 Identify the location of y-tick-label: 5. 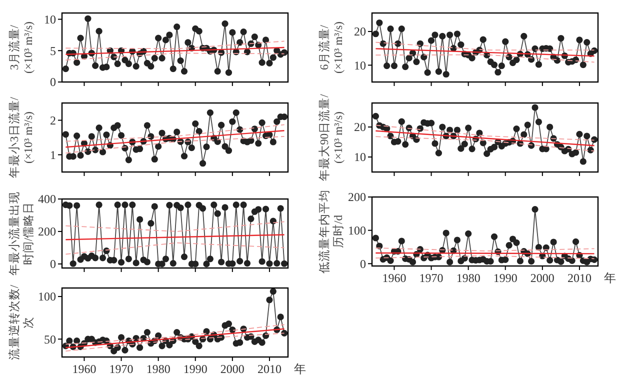
(53, 51).